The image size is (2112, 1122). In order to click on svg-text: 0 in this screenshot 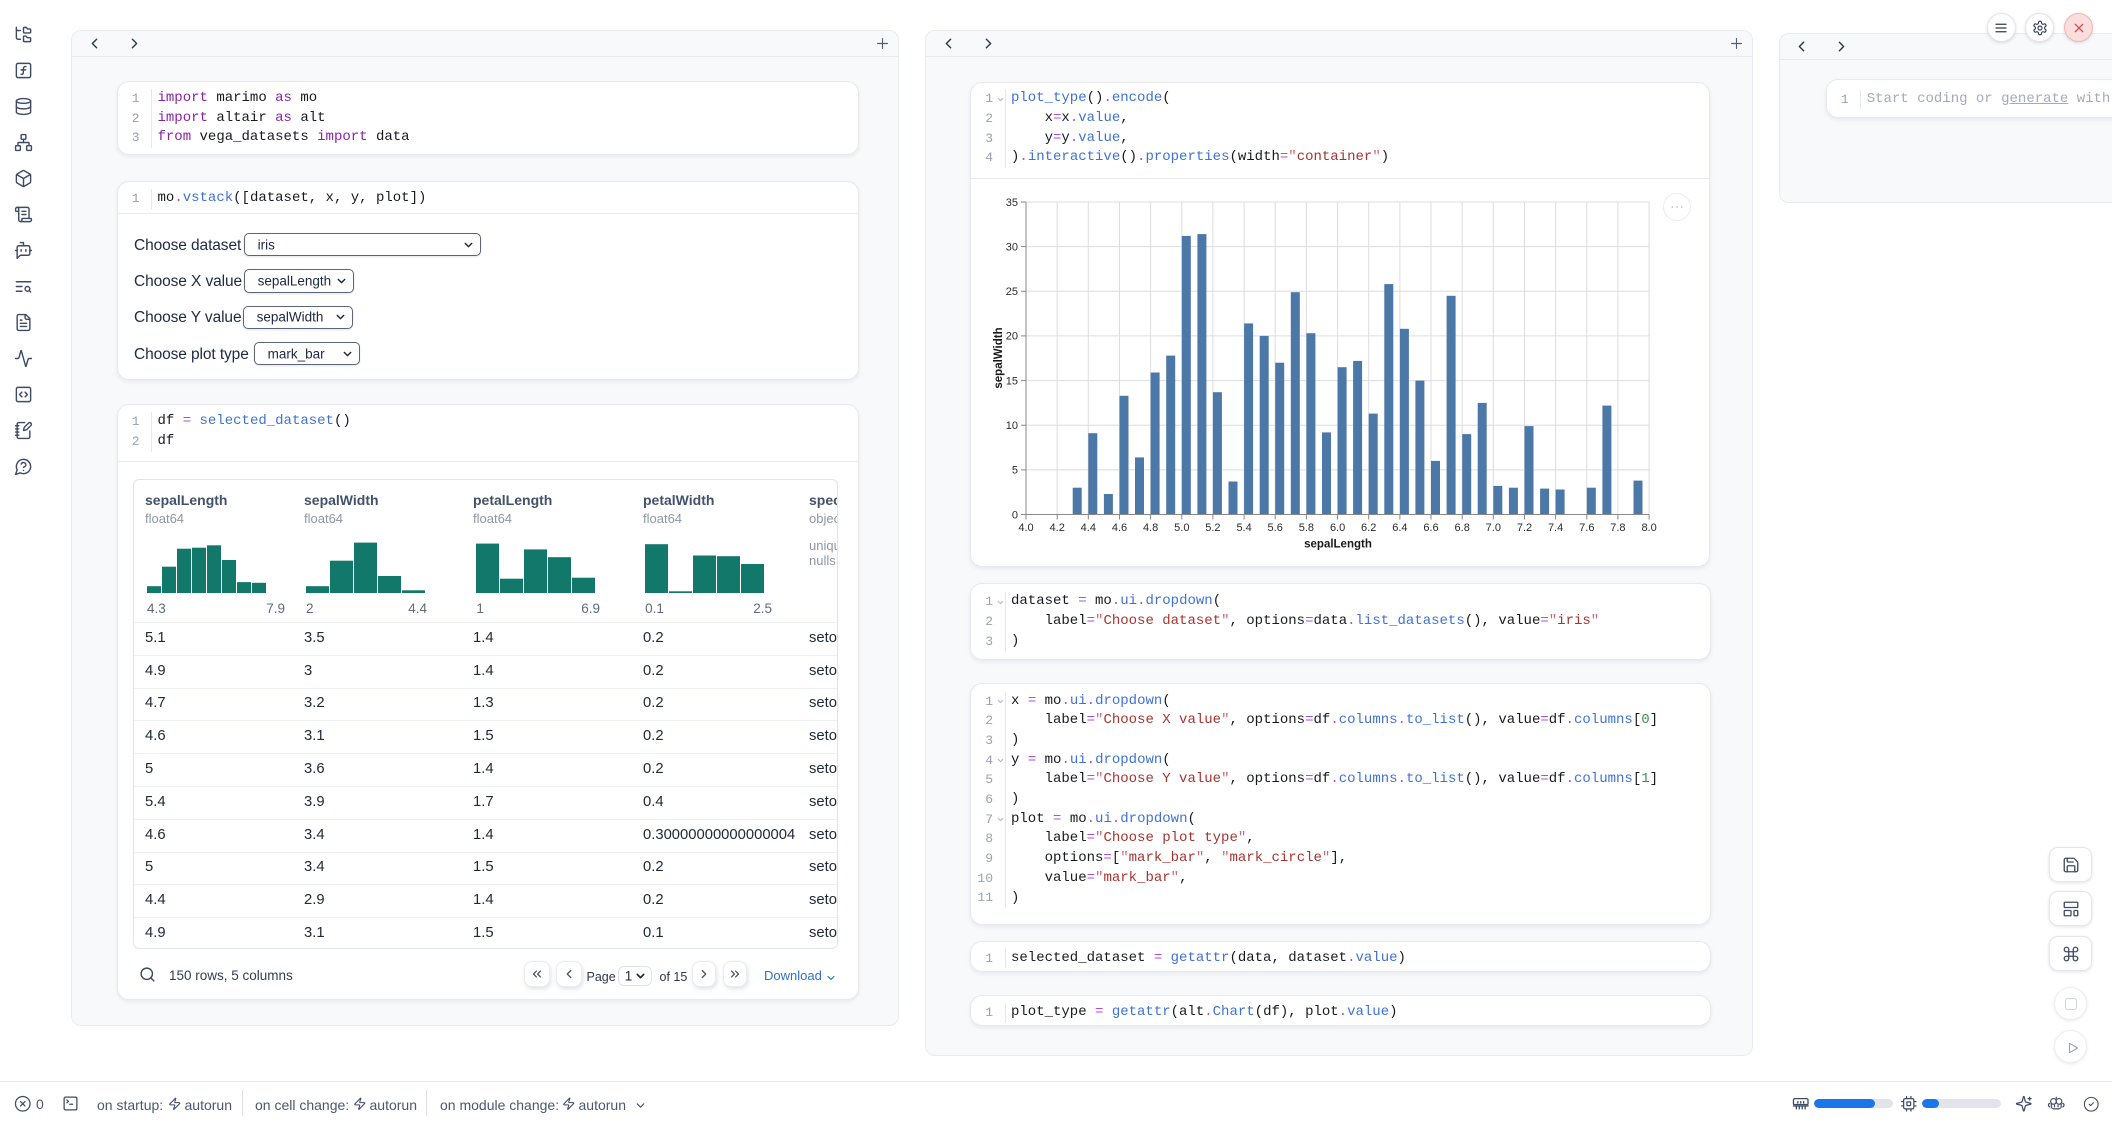, I will do `click(1015, 515)`.